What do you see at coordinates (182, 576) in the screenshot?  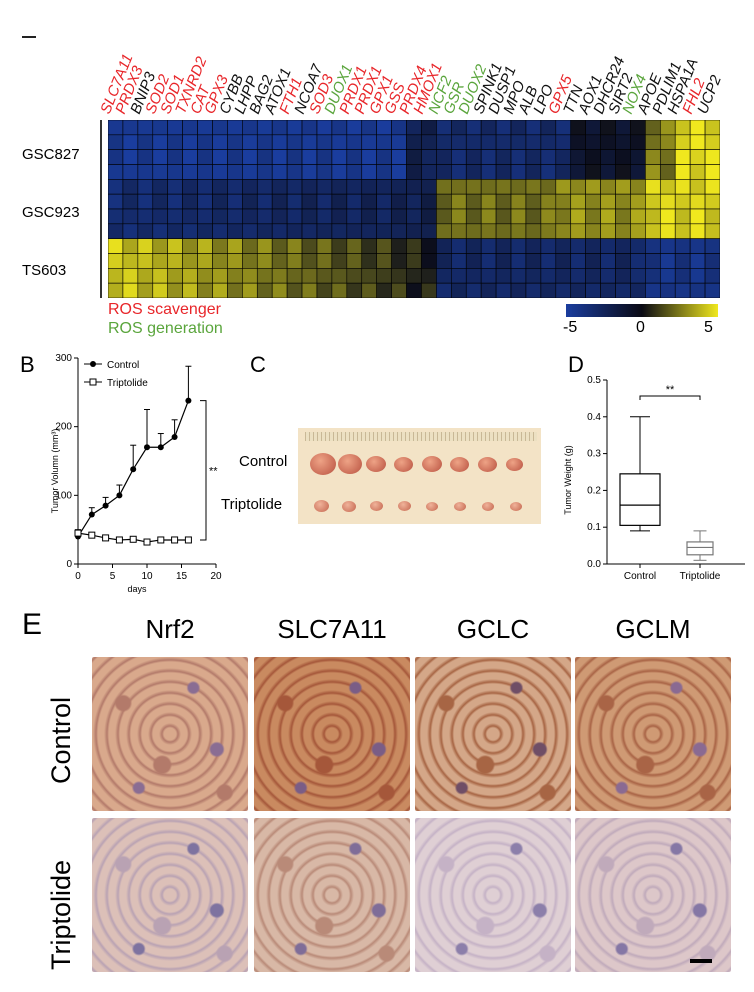 I see `b-x-tick-label: 15` at bounding box center [182, 576].